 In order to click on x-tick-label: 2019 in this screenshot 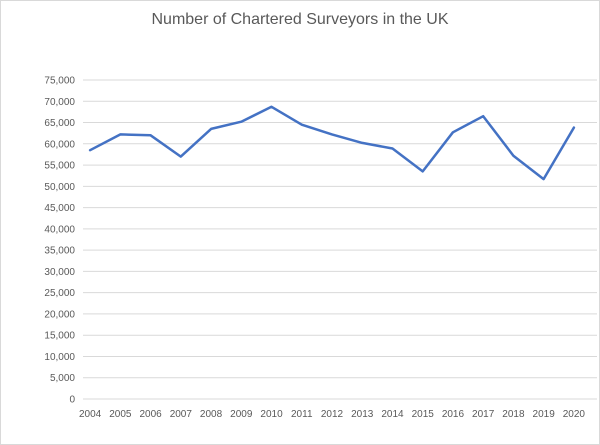, I will do `click(544, 414)`.